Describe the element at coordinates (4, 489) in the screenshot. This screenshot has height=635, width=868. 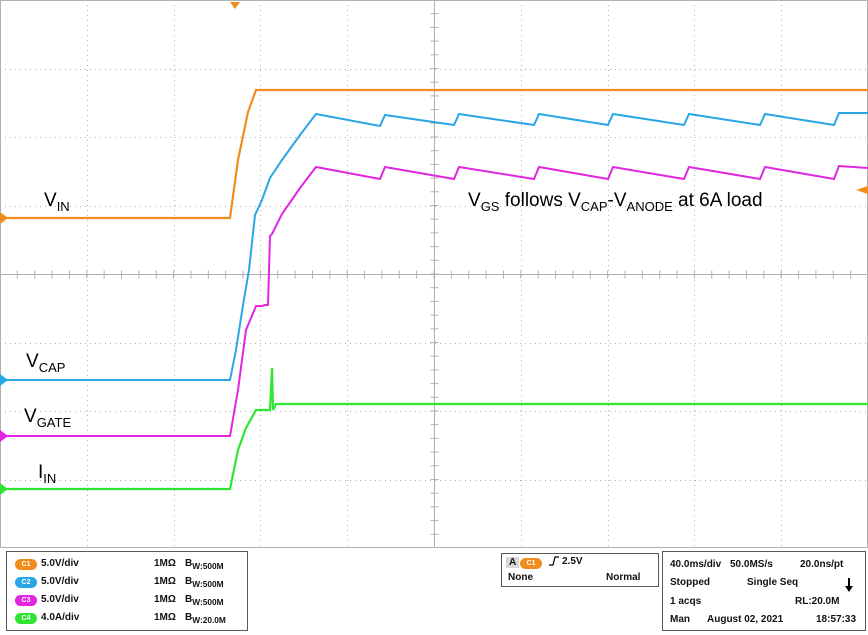
I see `ch4-ground-marker` at that location.